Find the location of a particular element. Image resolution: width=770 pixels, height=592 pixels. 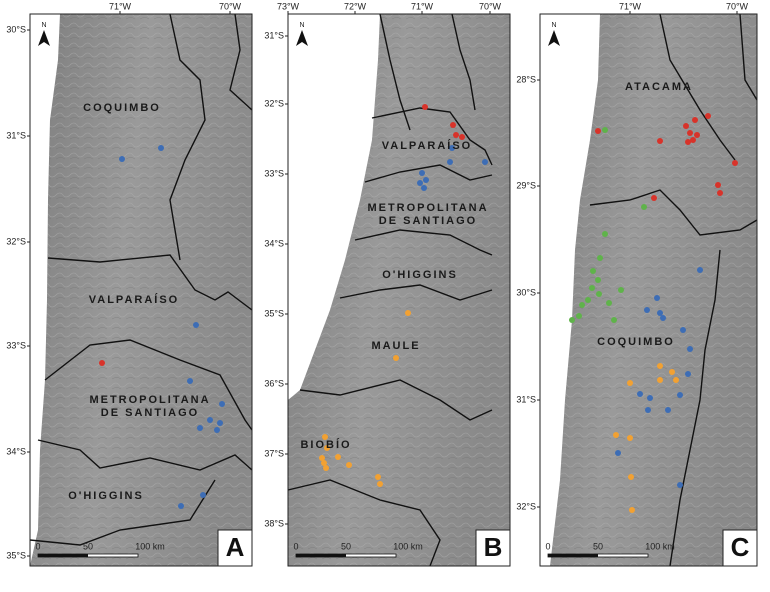

region-label: VALPARAÍSO is located at coordinates (134, 299).